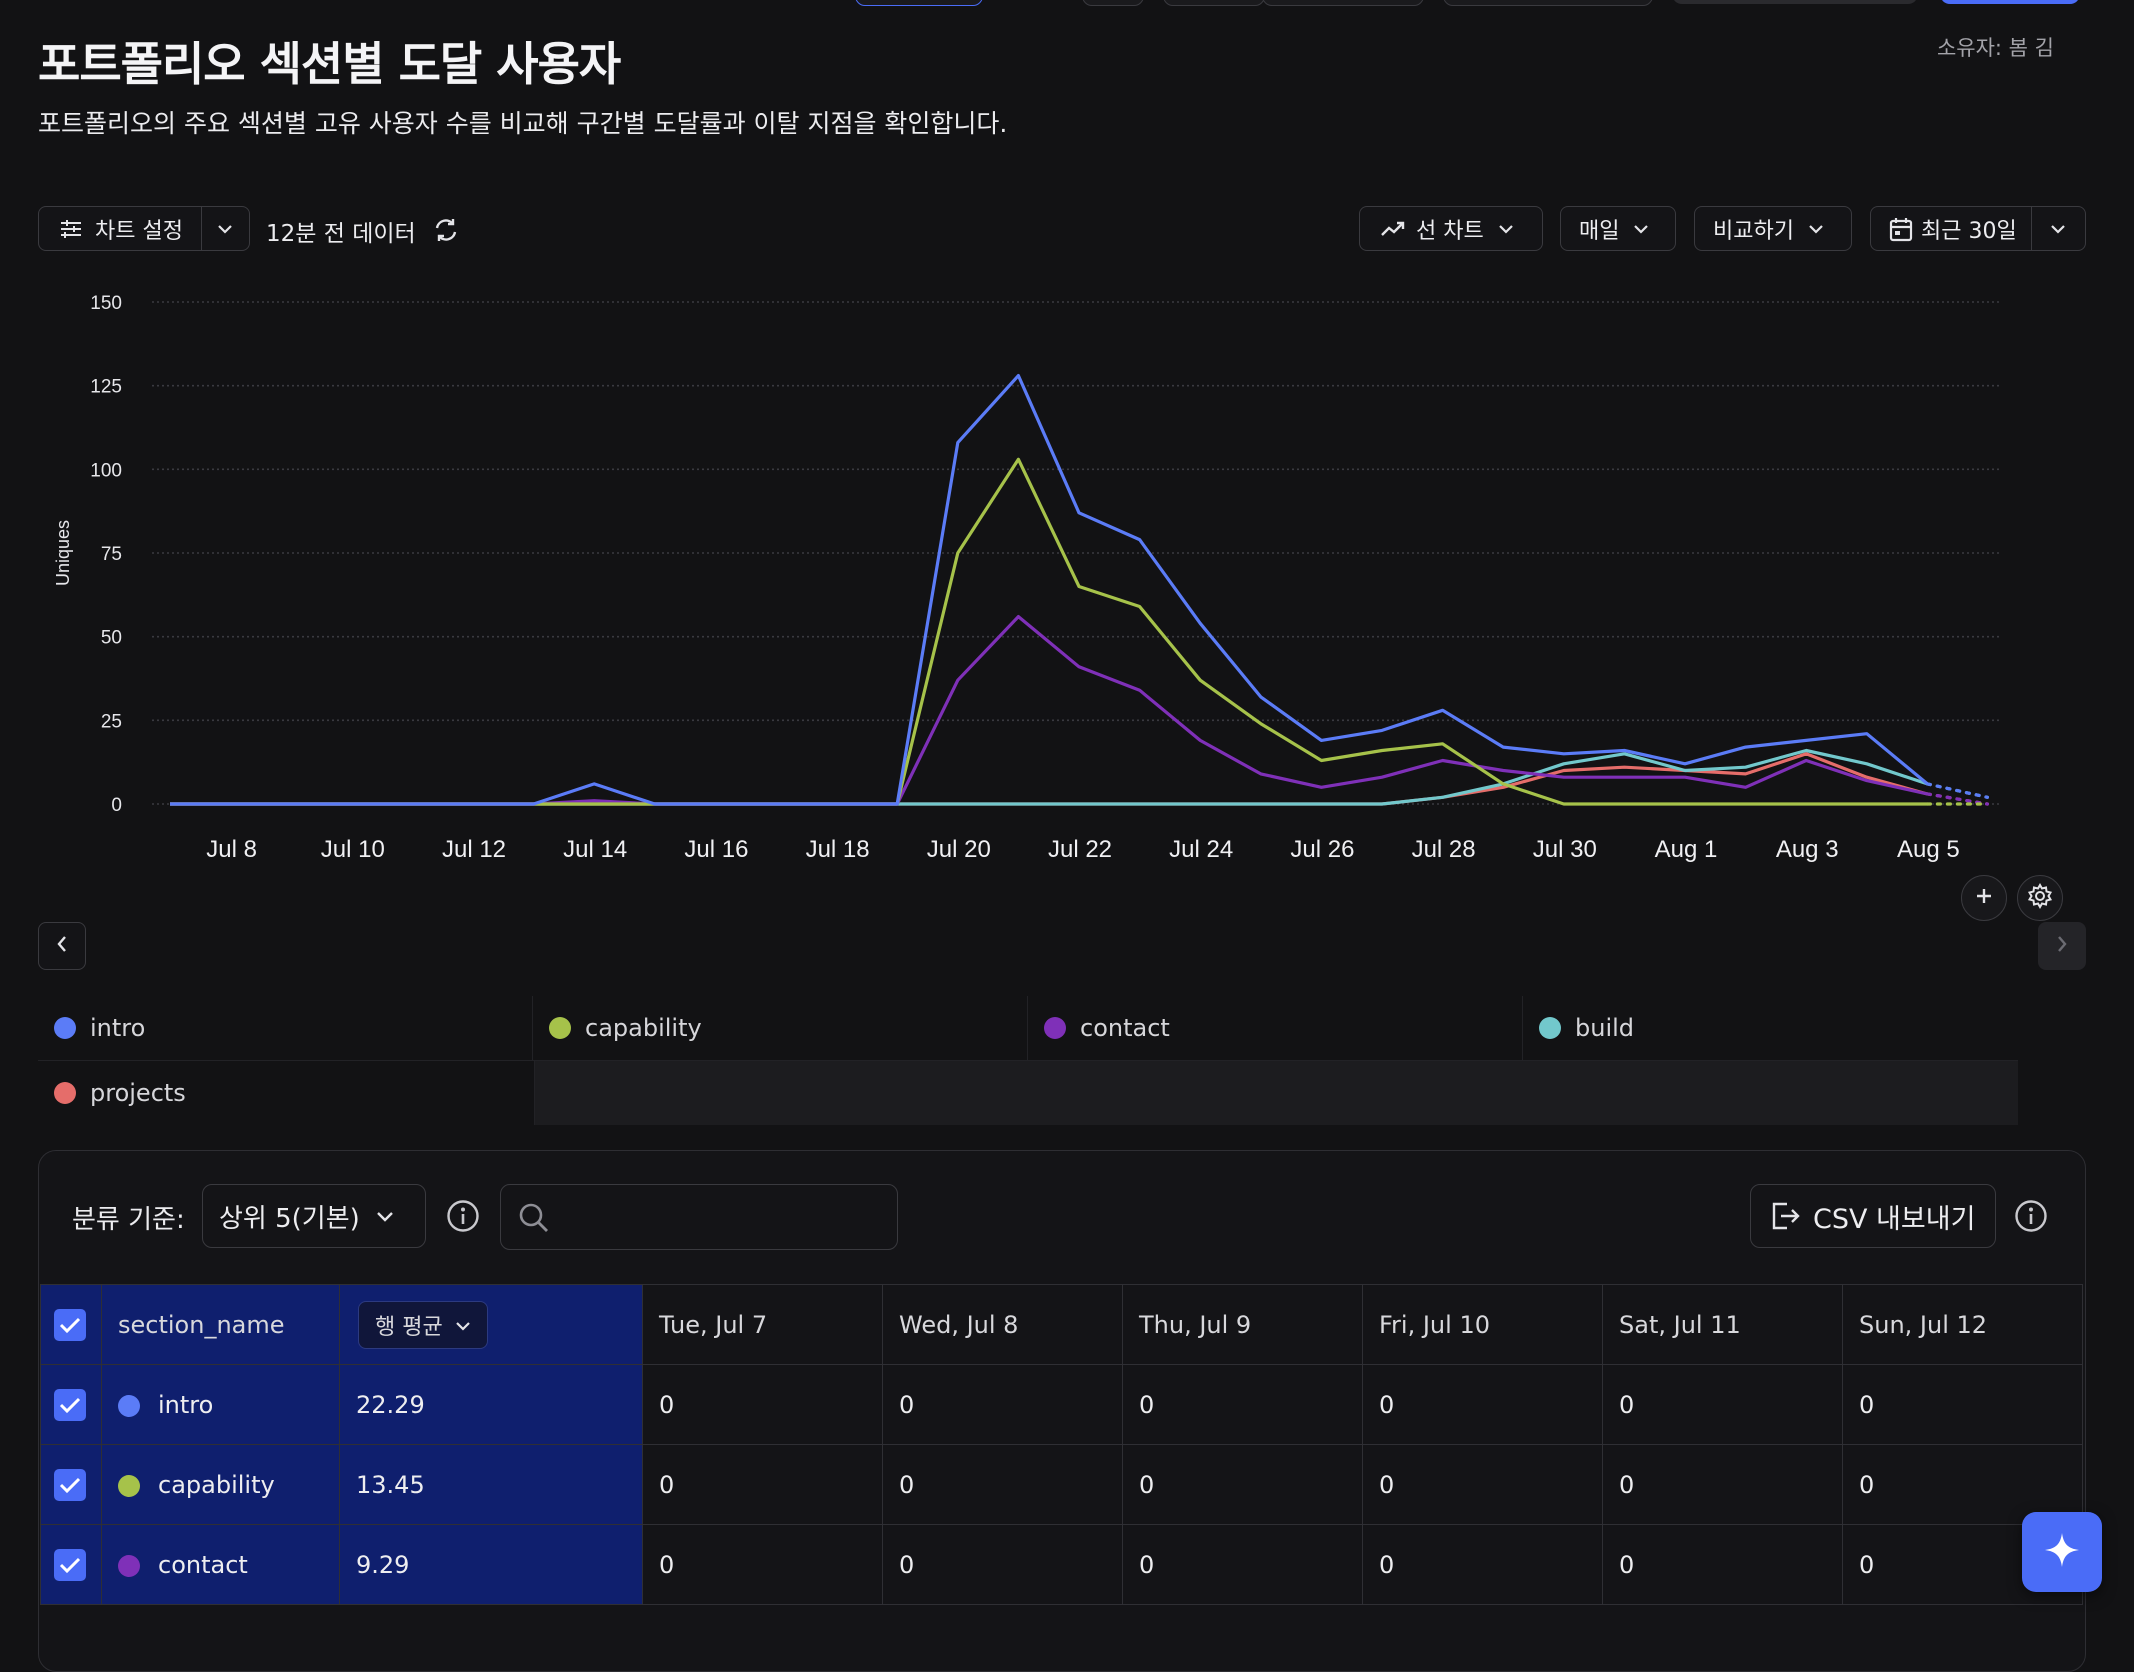 The width and height of the screenshot is (2134, 1672). Describe the element at coordinates (1444, 849) in the screenshot. I see `x-tick-label: Jul 28` at that location.